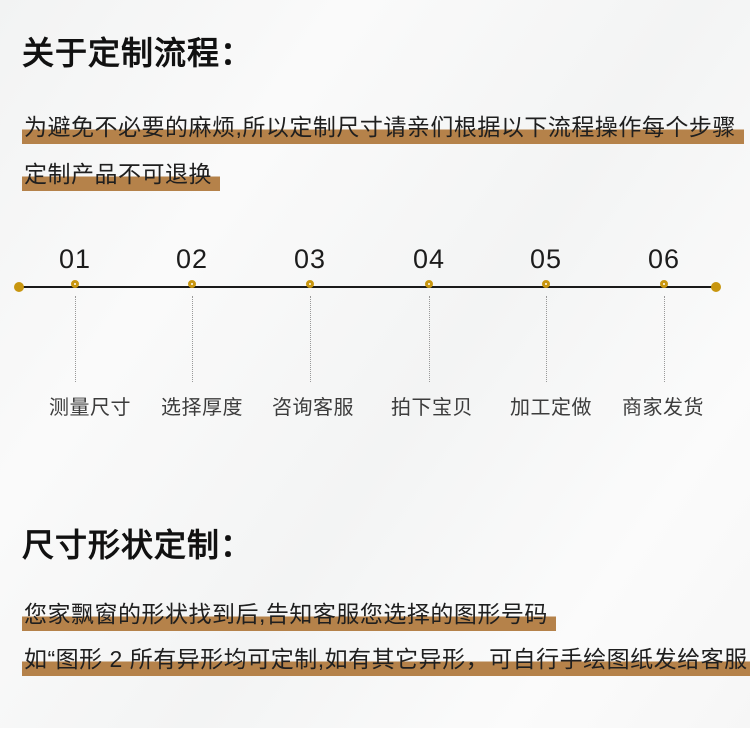 Image resolution: width=750 pixels, height=745 pixels. I want to click on step-number: 04, so click(429, 259).